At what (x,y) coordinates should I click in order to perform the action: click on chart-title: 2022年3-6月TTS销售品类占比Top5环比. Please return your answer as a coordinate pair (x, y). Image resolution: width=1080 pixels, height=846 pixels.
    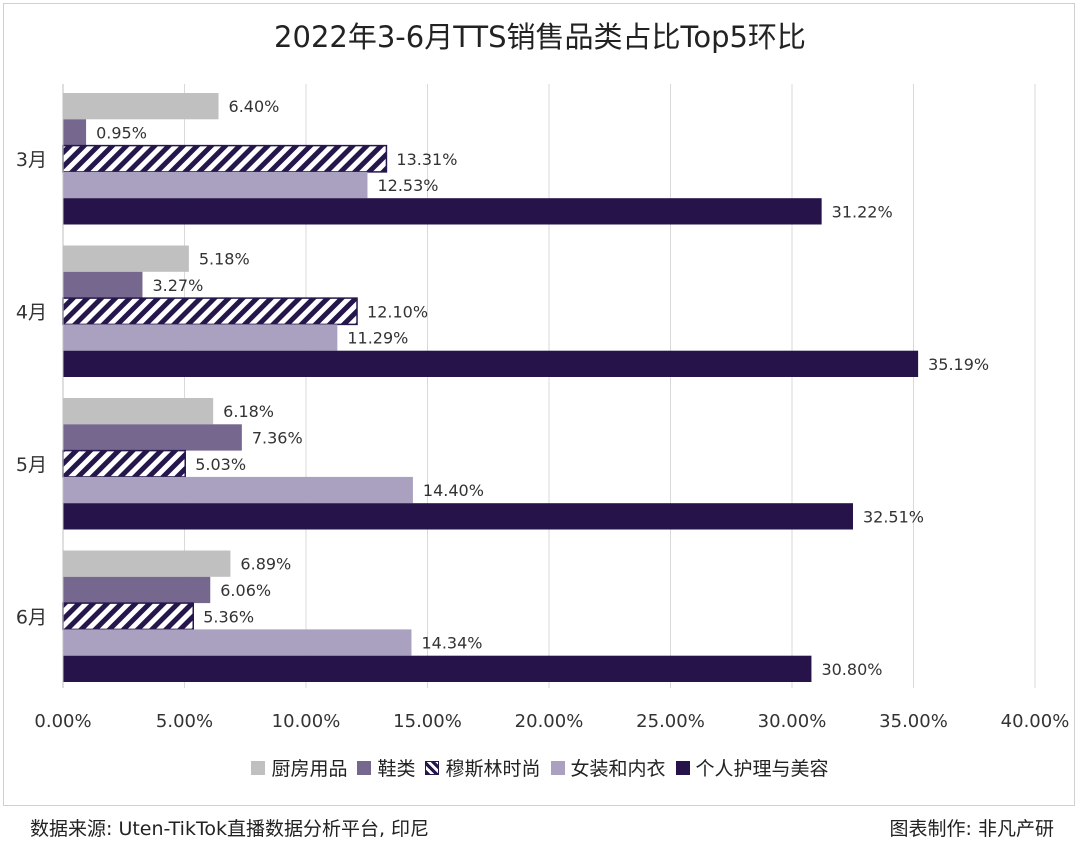
    Looking at the image, I should click on (540, 37).